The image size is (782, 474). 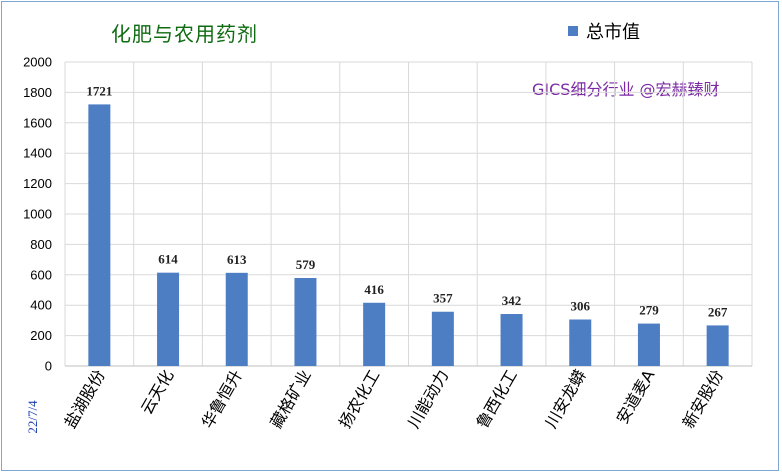 I want to click on y-tick-label: 0, so click(x=48, y=366).